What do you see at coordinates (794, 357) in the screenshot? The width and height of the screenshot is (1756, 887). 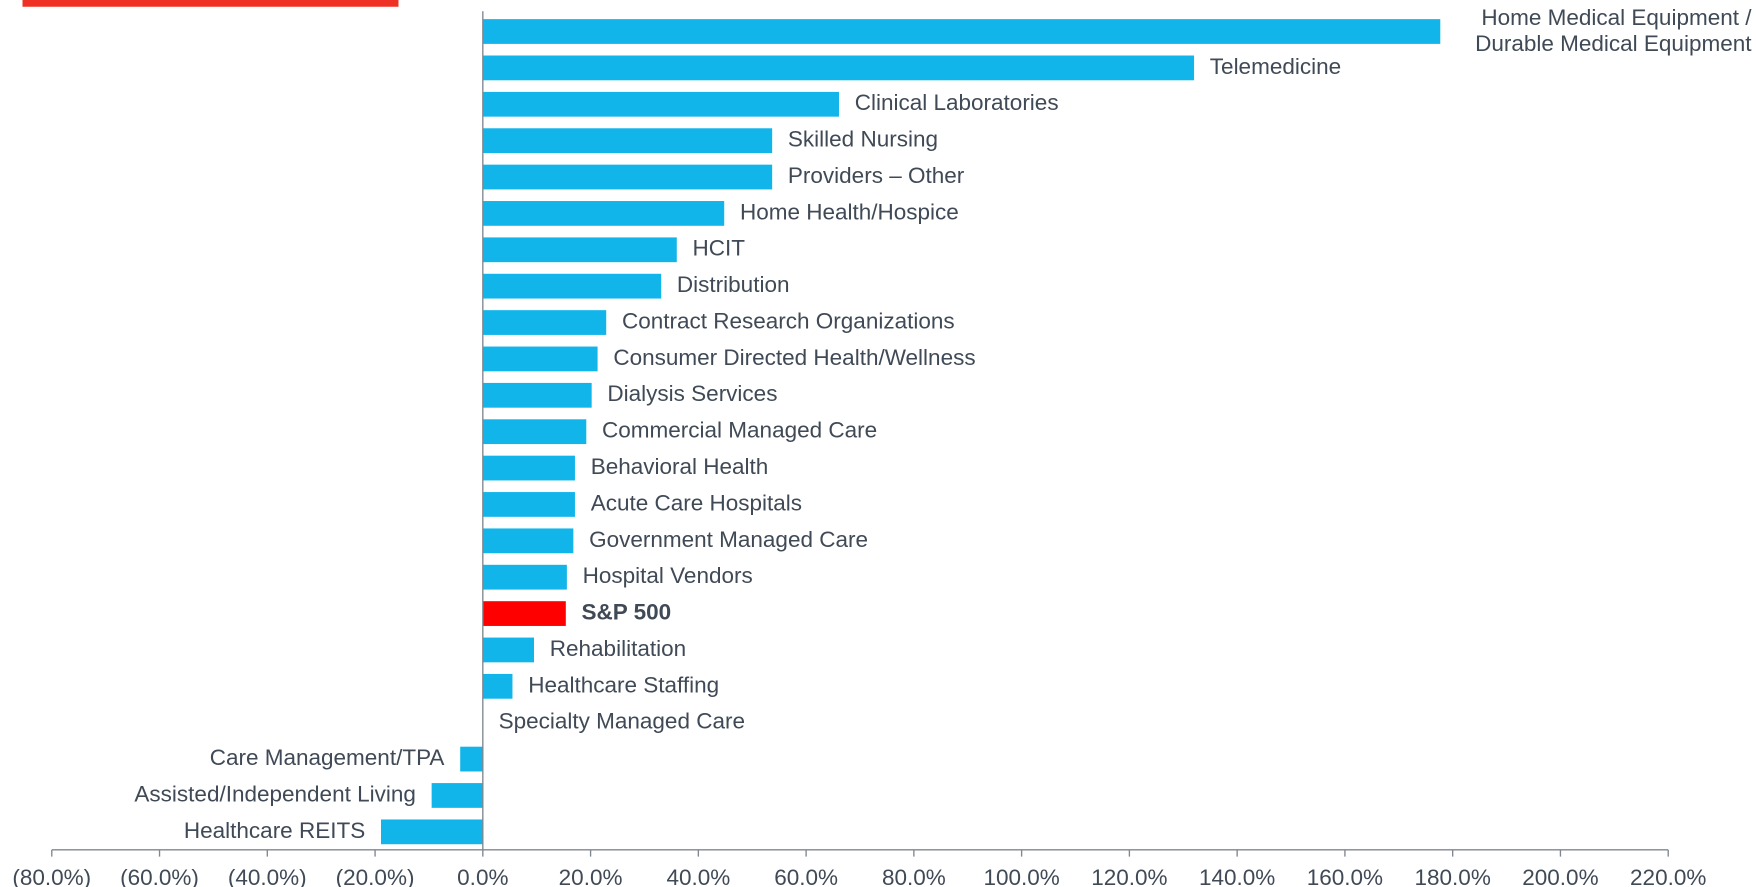 I see `bar-label: Consumer Directed Health/Wellness` at bounding box center [794, 357].